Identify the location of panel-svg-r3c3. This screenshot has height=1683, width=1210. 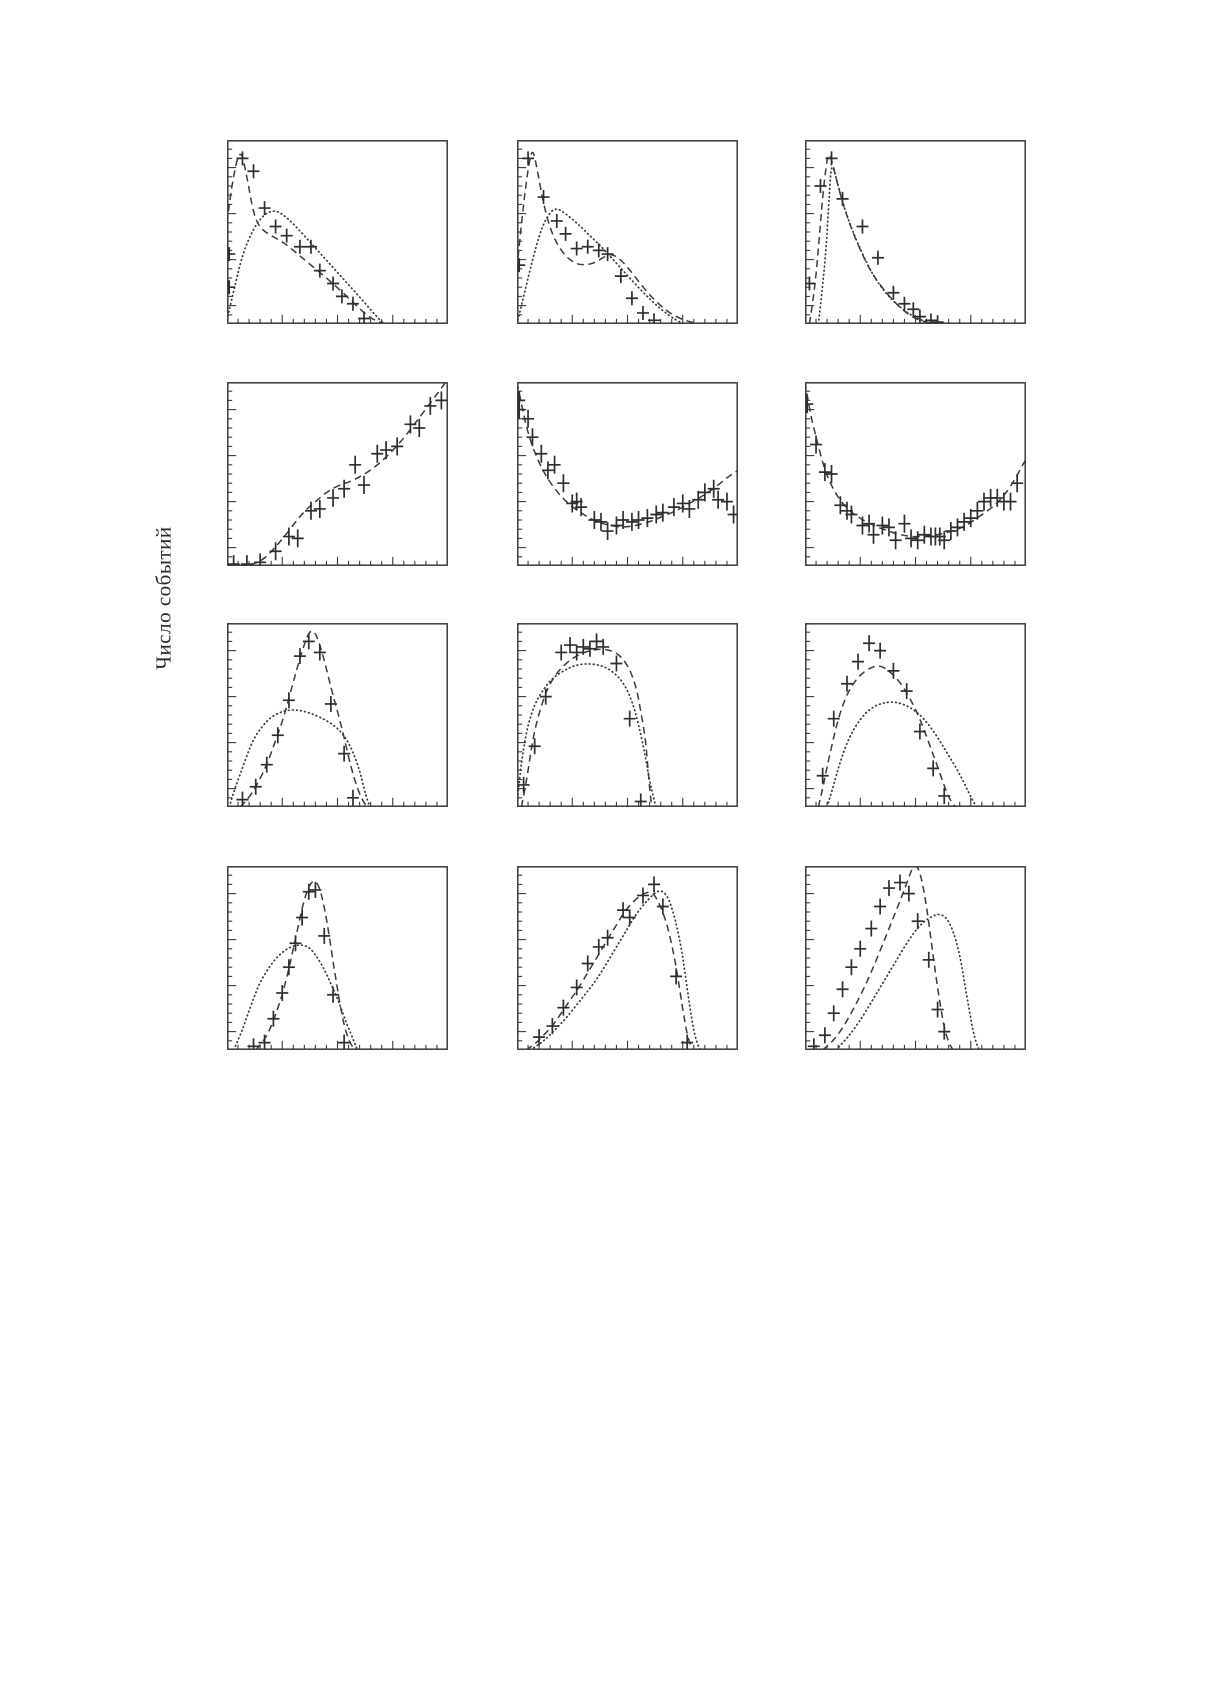
(915, 715).